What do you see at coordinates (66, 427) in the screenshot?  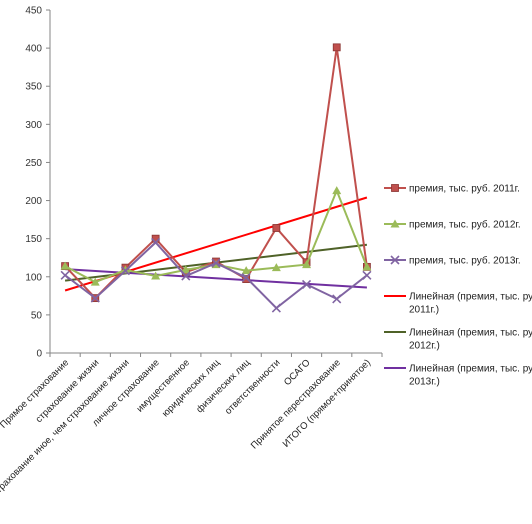 I see `x-tick-label: страхование иное, чем страхование жизни` at bounding box center [66, 427].